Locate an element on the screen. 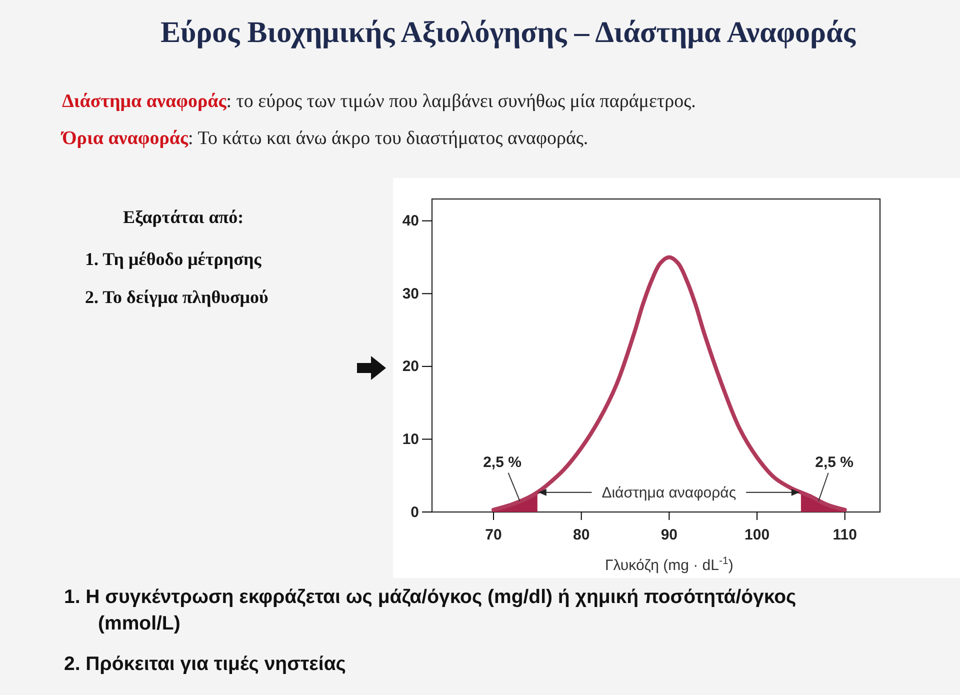  x-tick-label: 70 is located at coordinates (493, 535).